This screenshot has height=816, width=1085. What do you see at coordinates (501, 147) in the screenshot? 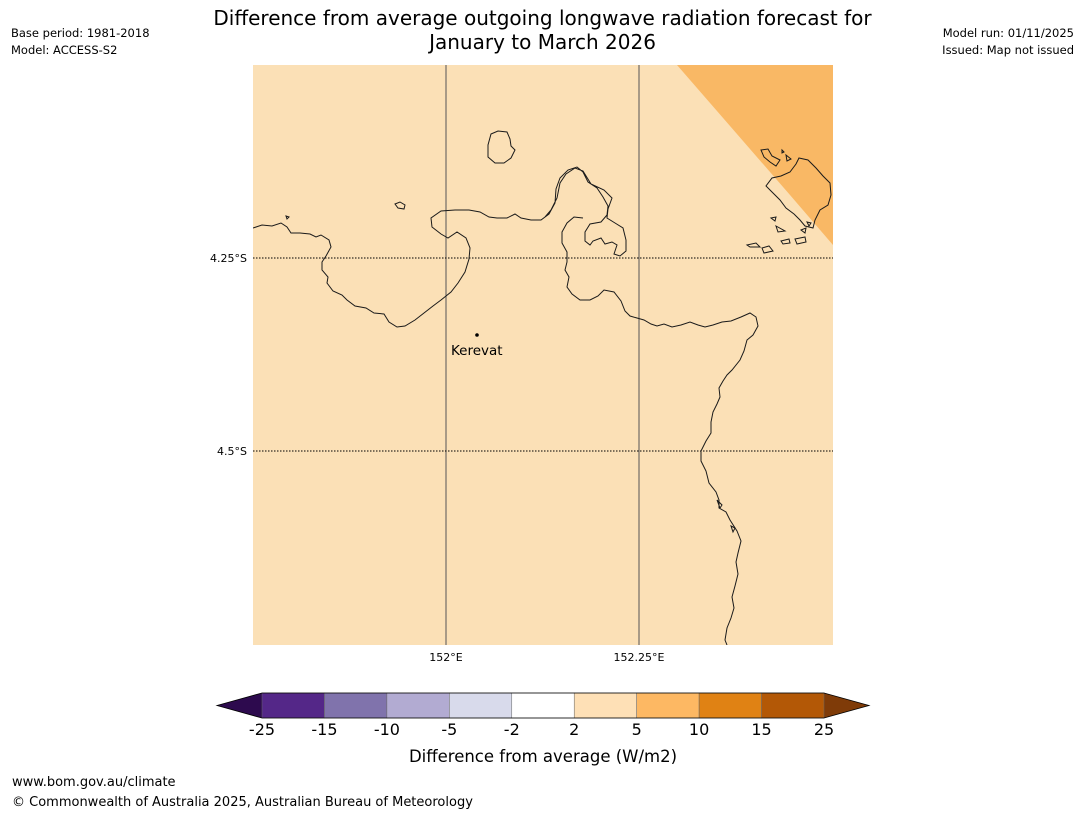
I see `coastline-small-island` at bounding box center [501, 147].